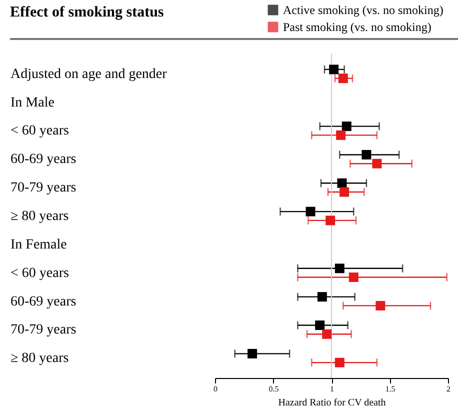  I want to click on y-tick-label: In Male, so click(32, 102).